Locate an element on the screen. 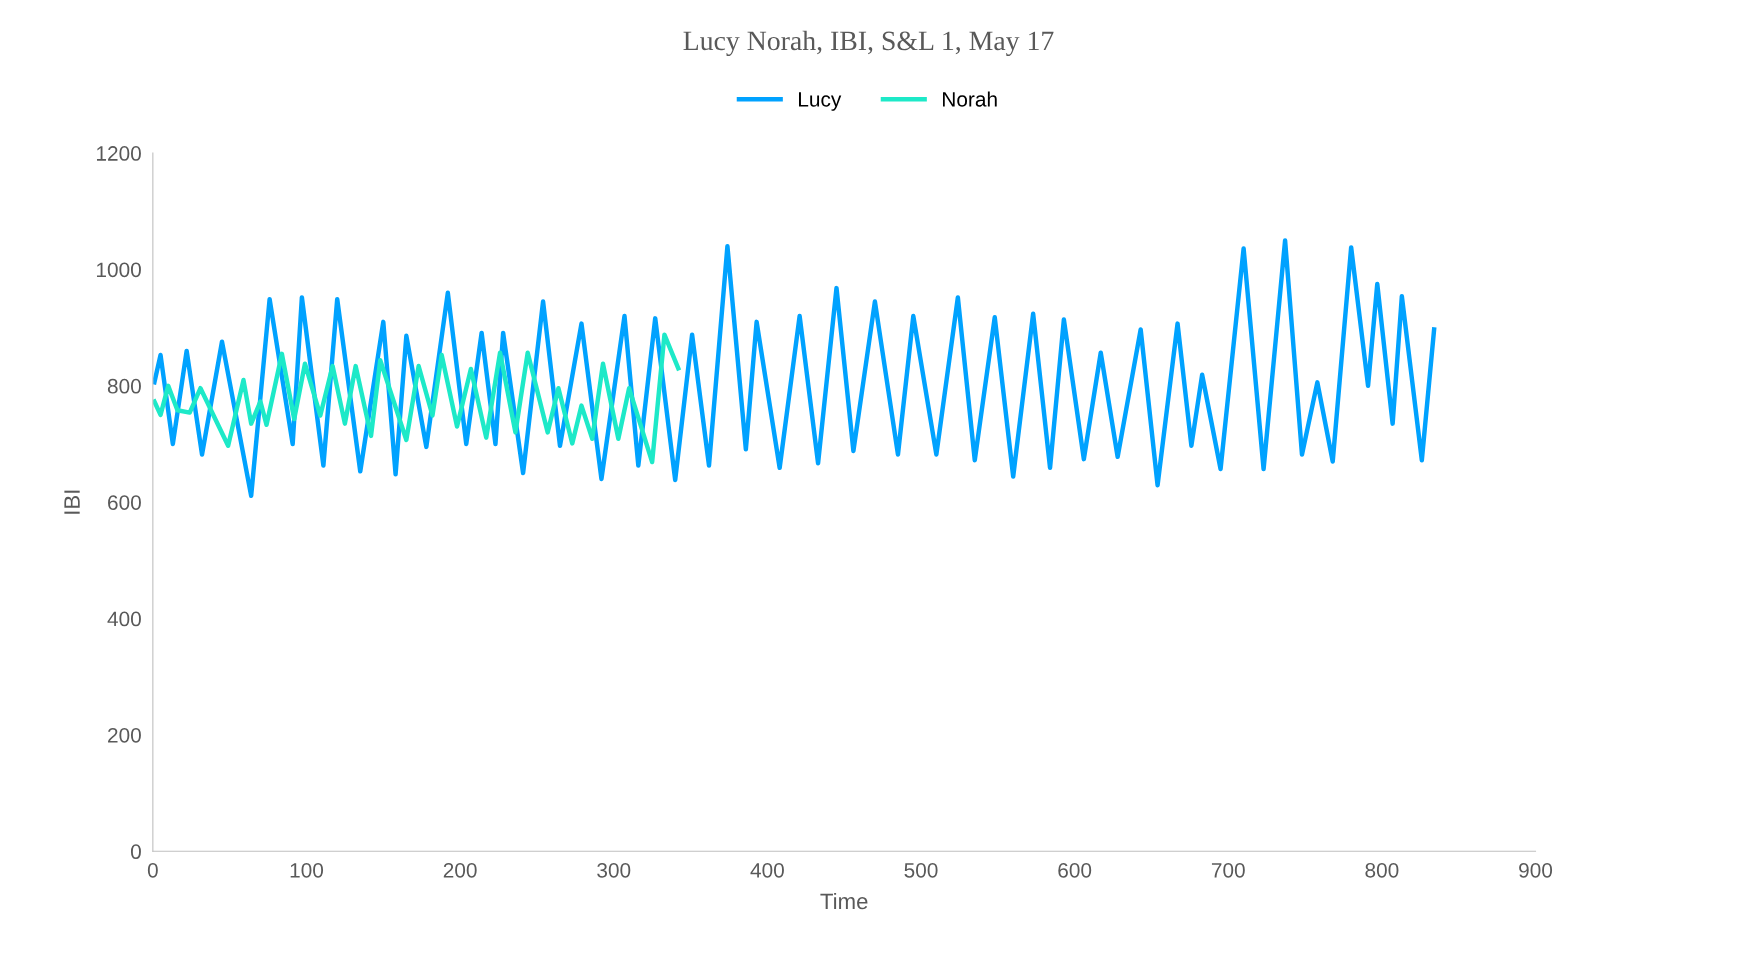 The image size is (1737, 963). x-tick-label: 800 is located at coordinates (1382, 870).